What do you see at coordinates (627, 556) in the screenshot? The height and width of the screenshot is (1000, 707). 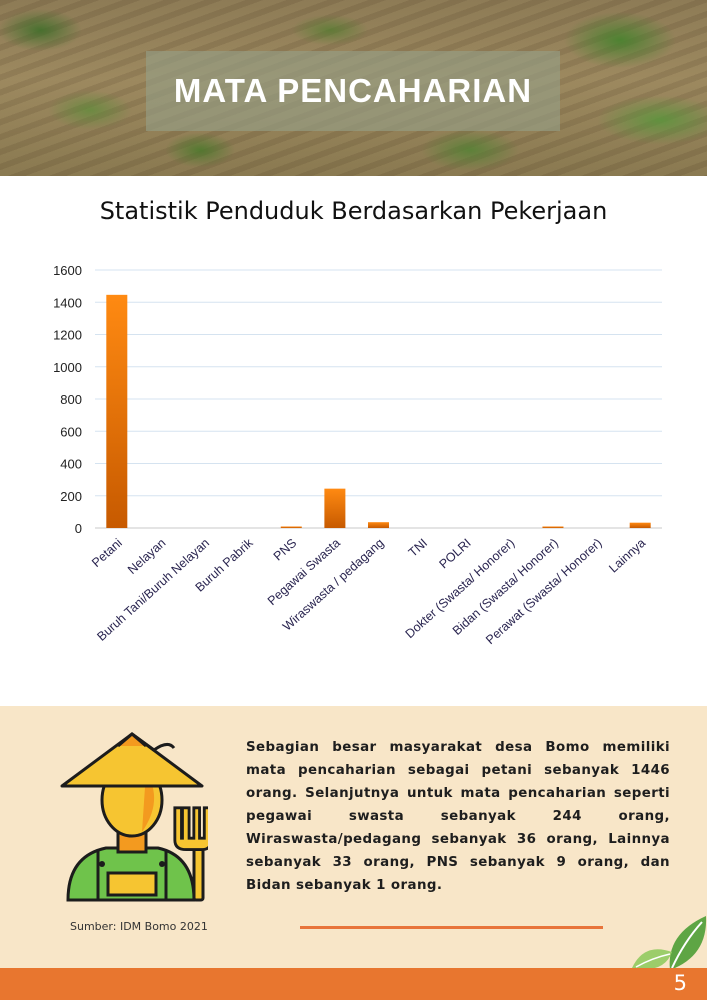 I see `x-tick-label: Lainnya` at bounding box center [627, 556].